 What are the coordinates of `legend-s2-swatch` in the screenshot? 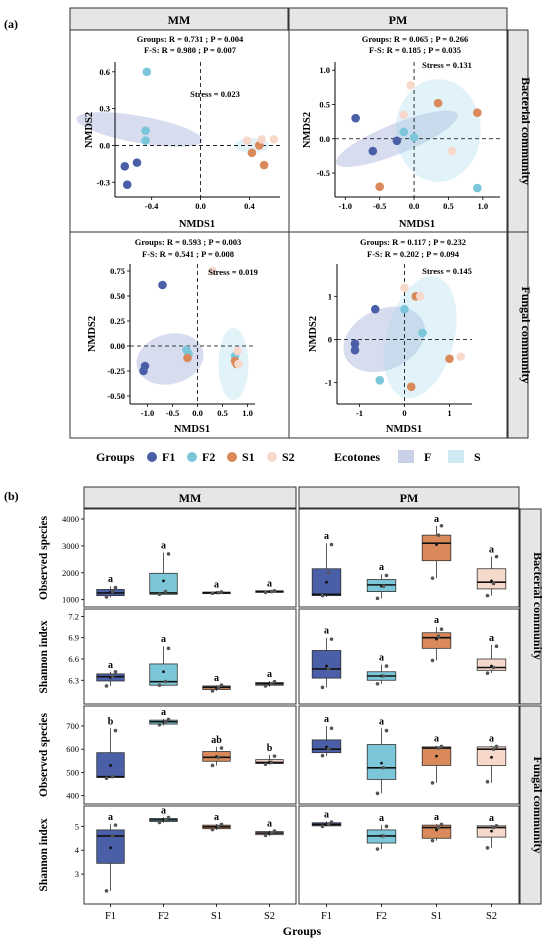 It's located at (272, 457).